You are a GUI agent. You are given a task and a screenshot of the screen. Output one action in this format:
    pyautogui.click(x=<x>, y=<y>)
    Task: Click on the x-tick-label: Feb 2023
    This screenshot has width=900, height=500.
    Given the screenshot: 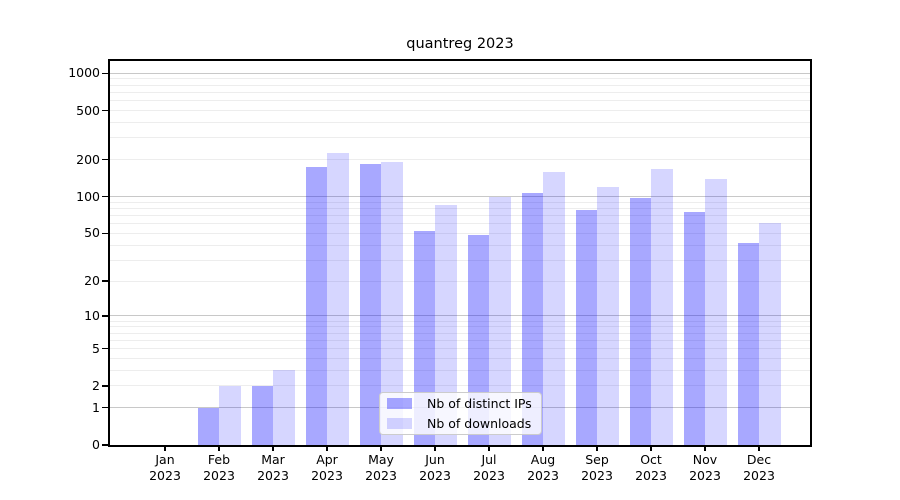 What is the action you would take?
    pyautogui.click(x=219, y=467)
    